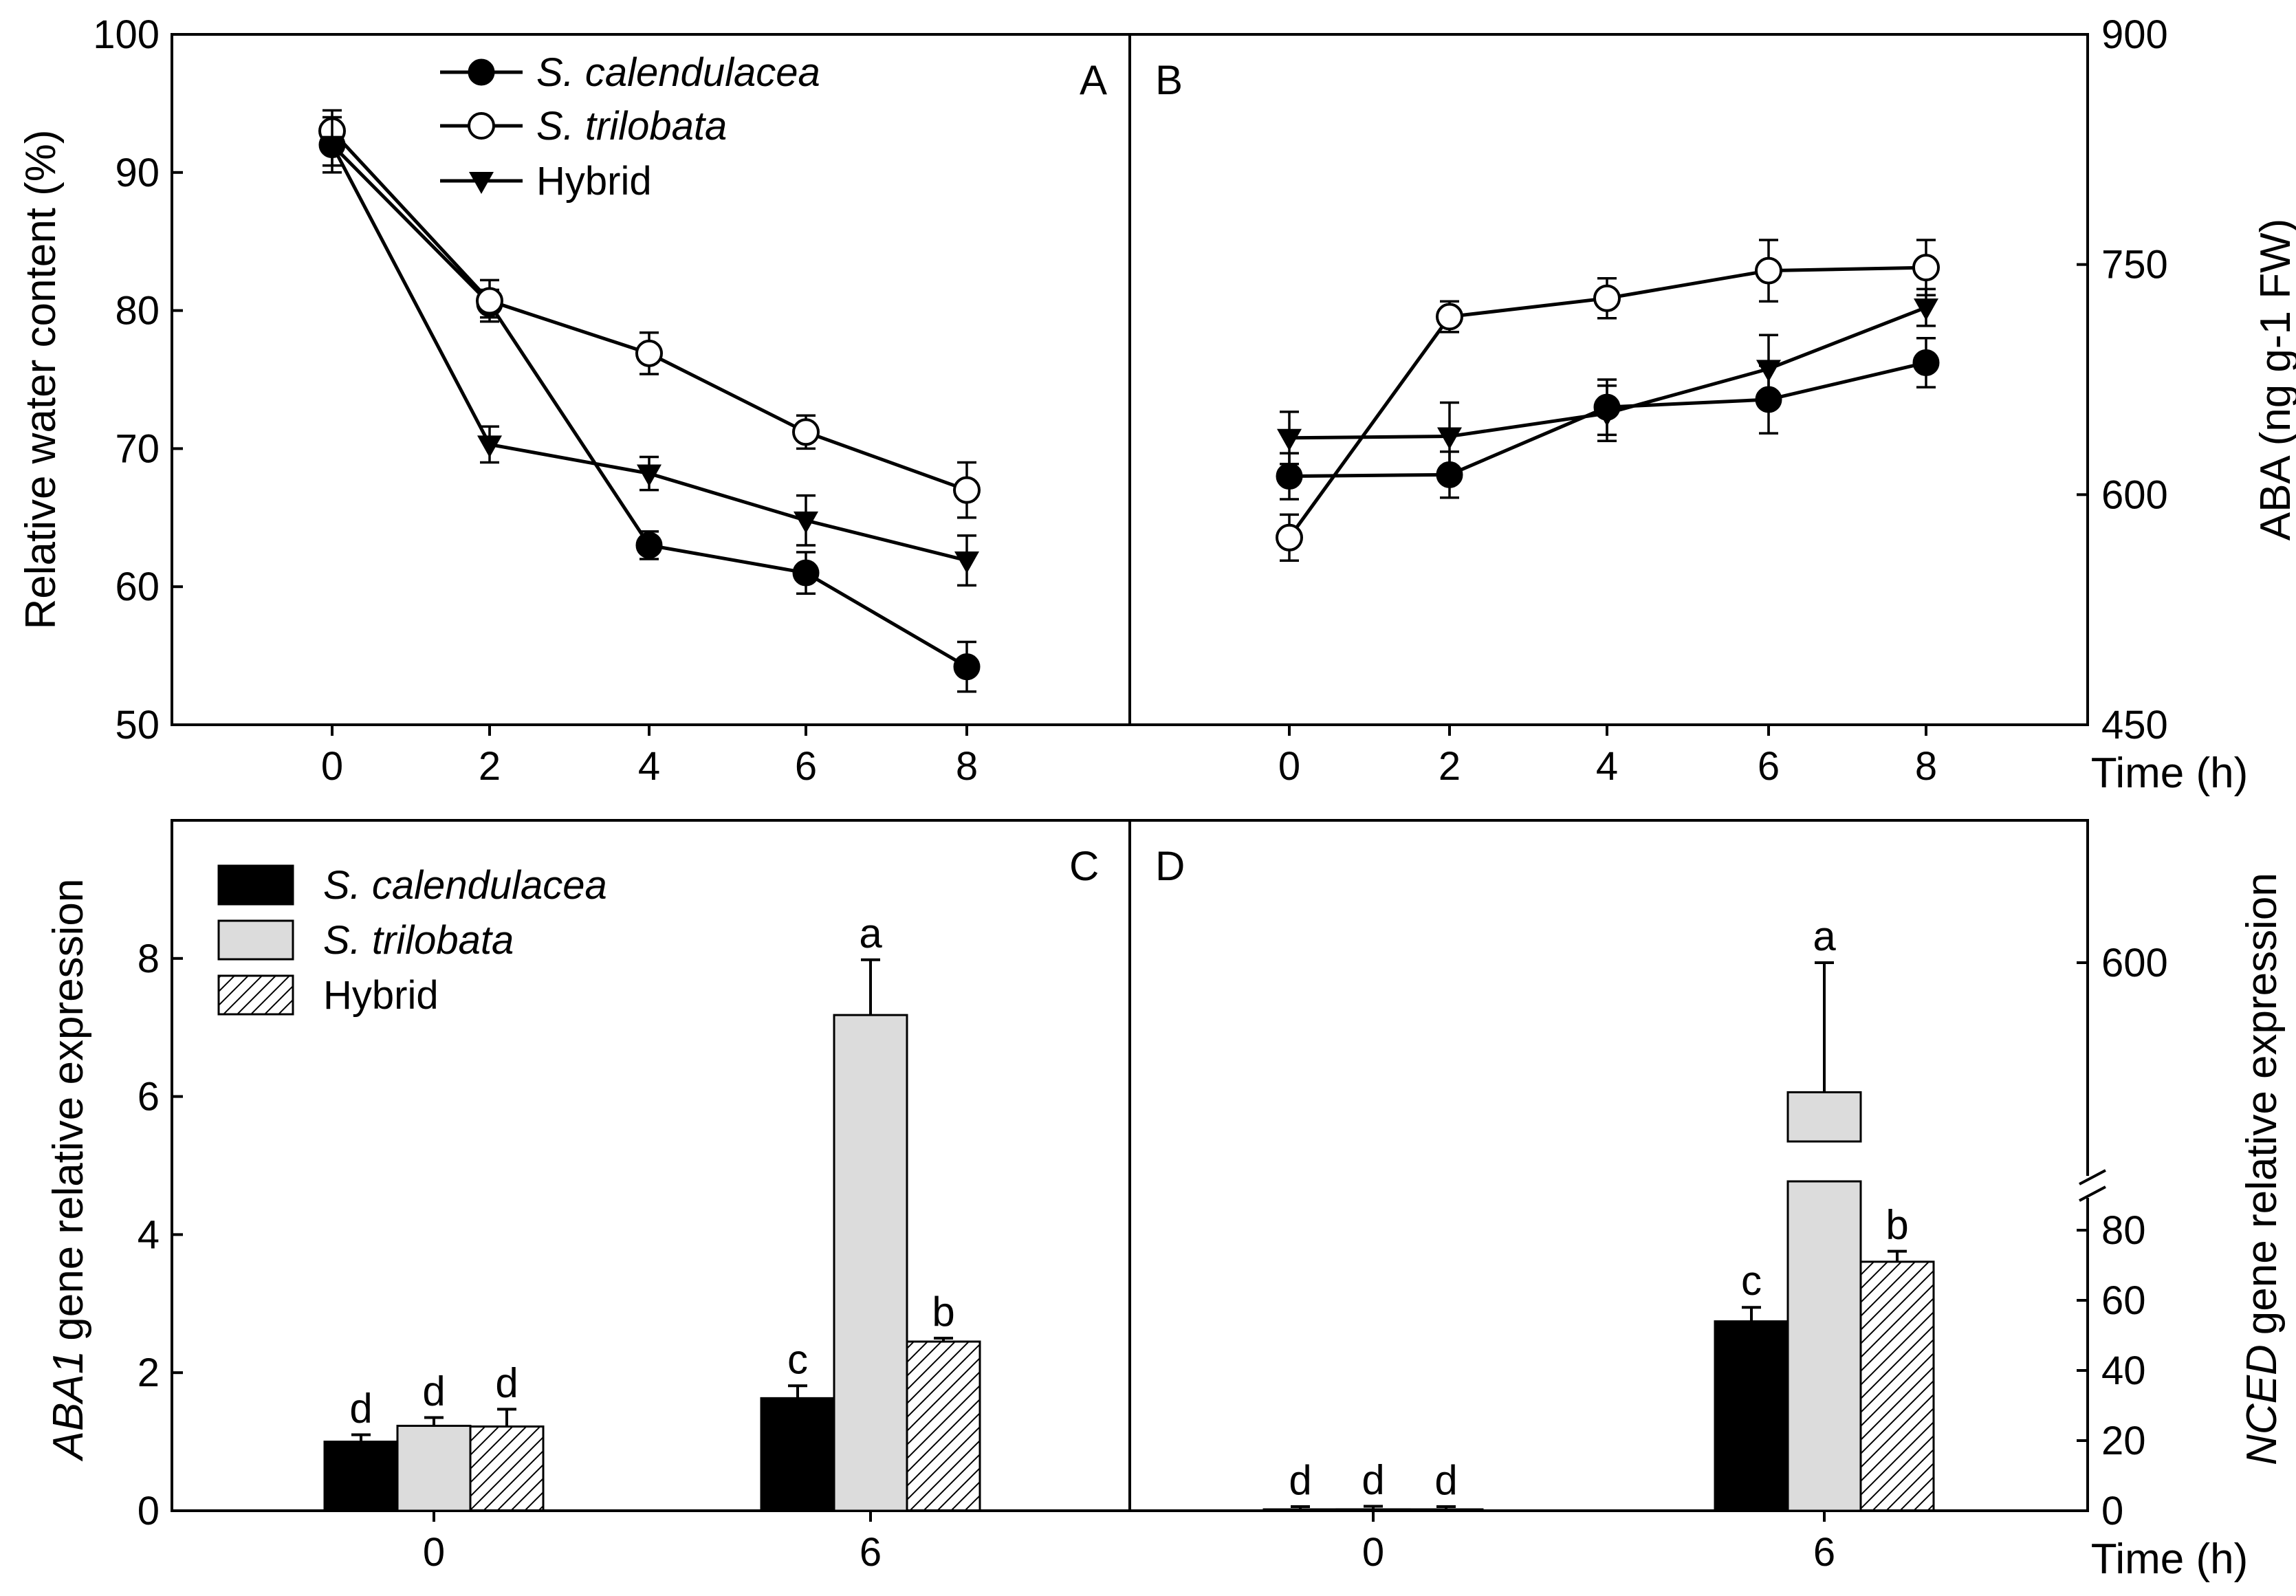 This screenshot has width=2296, height=1596. Describe the element at coordinates (2123, 1370) in the screenshot. I see `panel-d-ytick-label: 40` at that location.